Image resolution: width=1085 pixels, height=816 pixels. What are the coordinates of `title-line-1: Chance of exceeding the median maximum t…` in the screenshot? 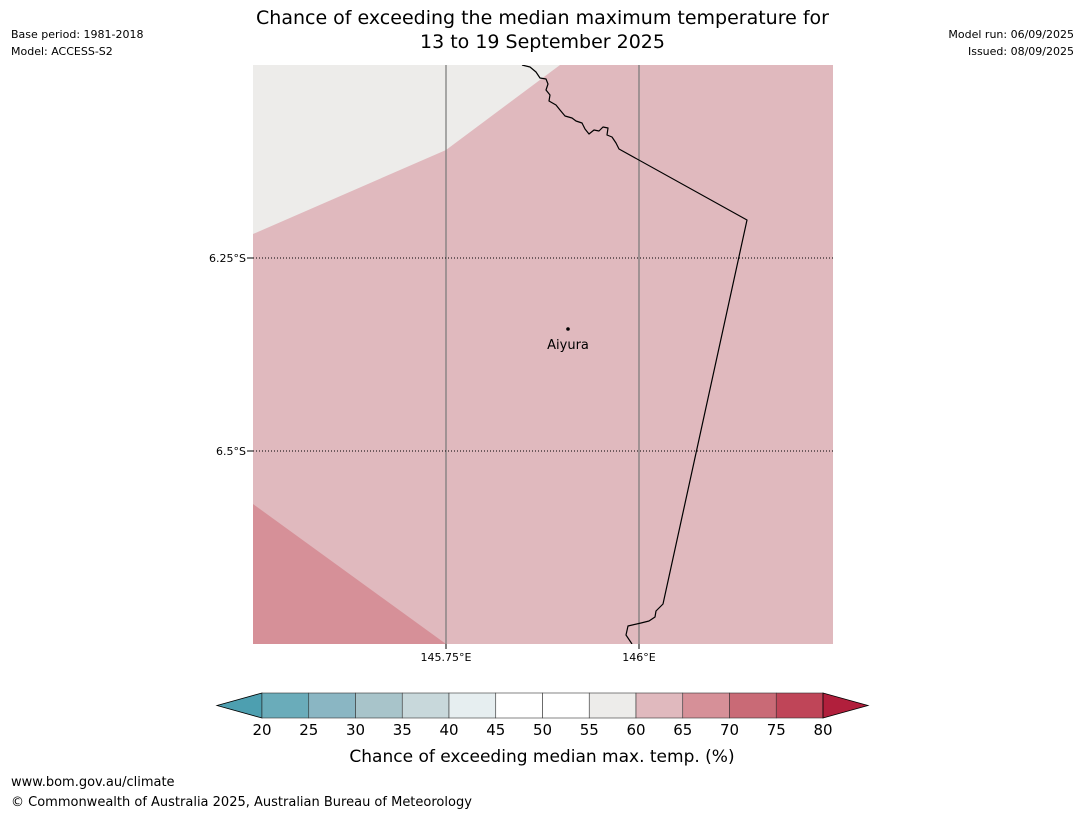 It's located at (542, 18).